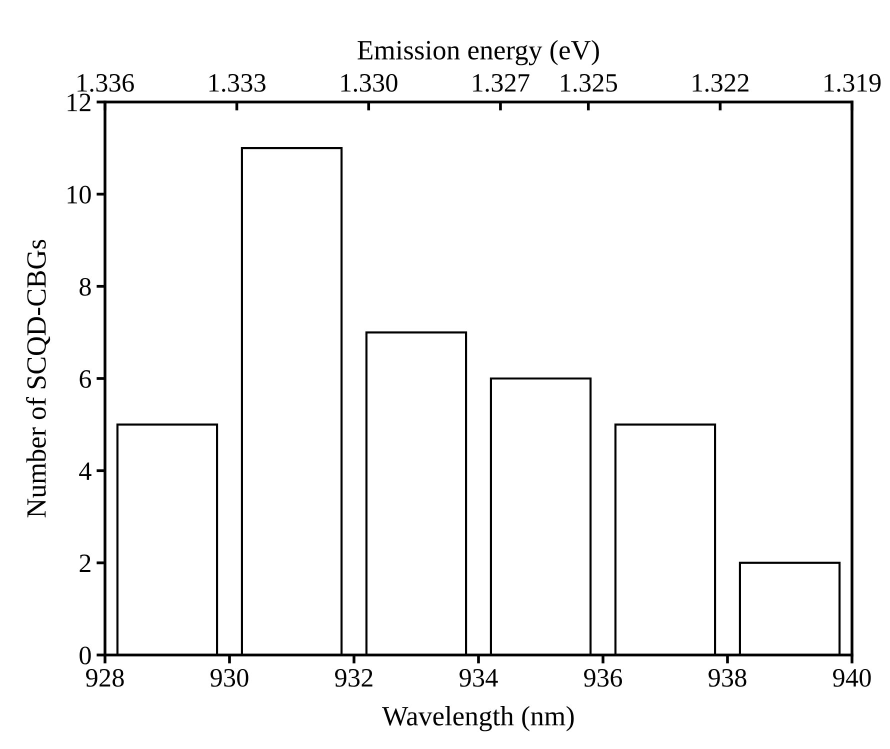  I want to click on y-tick-label: 2, so click(85, 563).